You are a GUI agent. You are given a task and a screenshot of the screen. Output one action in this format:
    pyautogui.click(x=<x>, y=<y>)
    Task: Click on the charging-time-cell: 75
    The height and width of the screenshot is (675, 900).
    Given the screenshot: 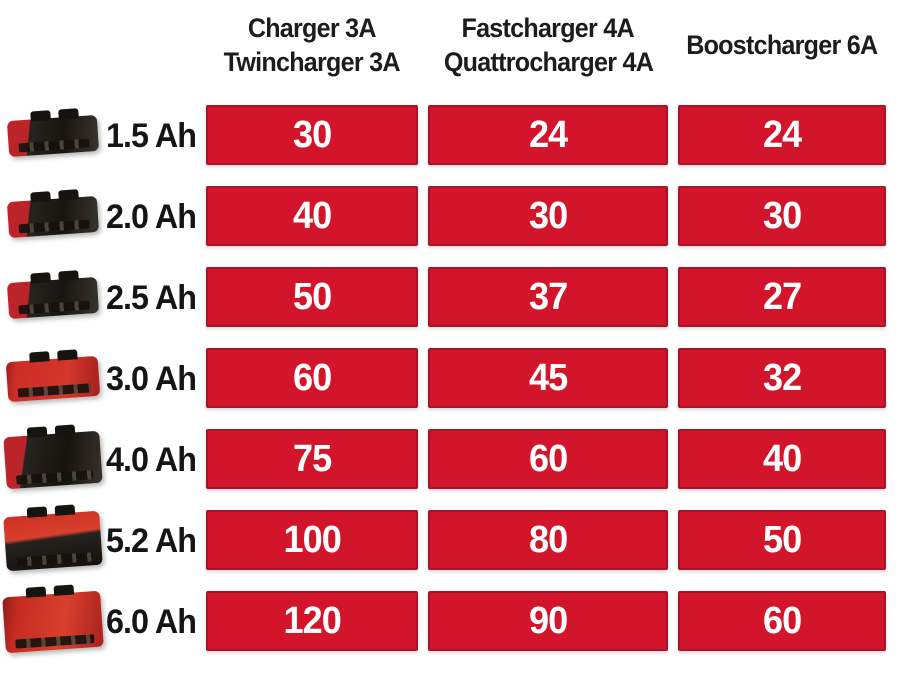 What is the action you would take?
    pyautogui.click(x=312, y=459)
    